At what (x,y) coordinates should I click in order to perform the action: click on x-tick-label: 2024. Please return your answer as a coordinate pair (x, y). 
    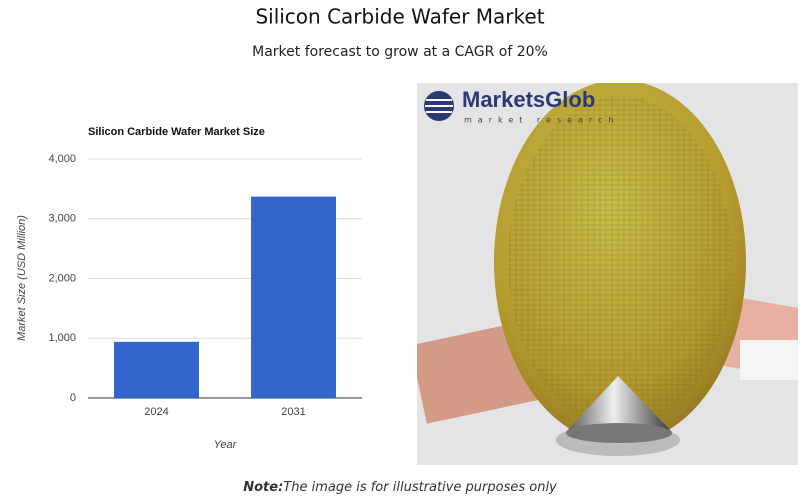
    Looking at the image, I should click on (156, 412).